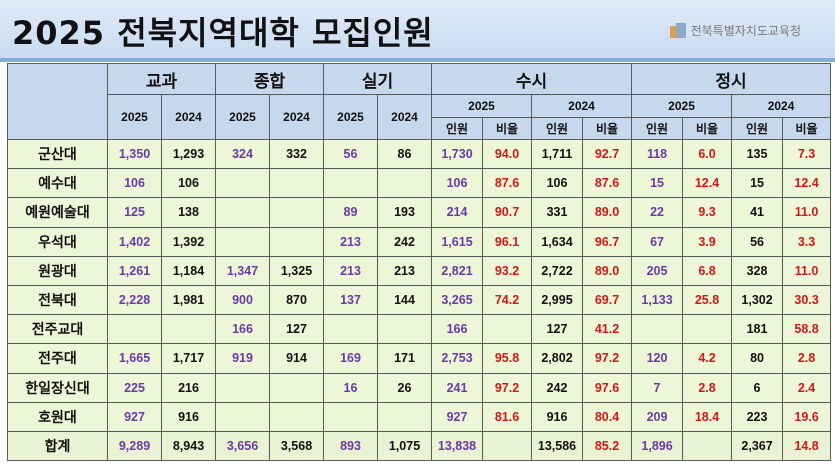  What do you see at coordinates (188, 329) in the screenshot?
I see `cell-g24` at bounding box center [188, 329].